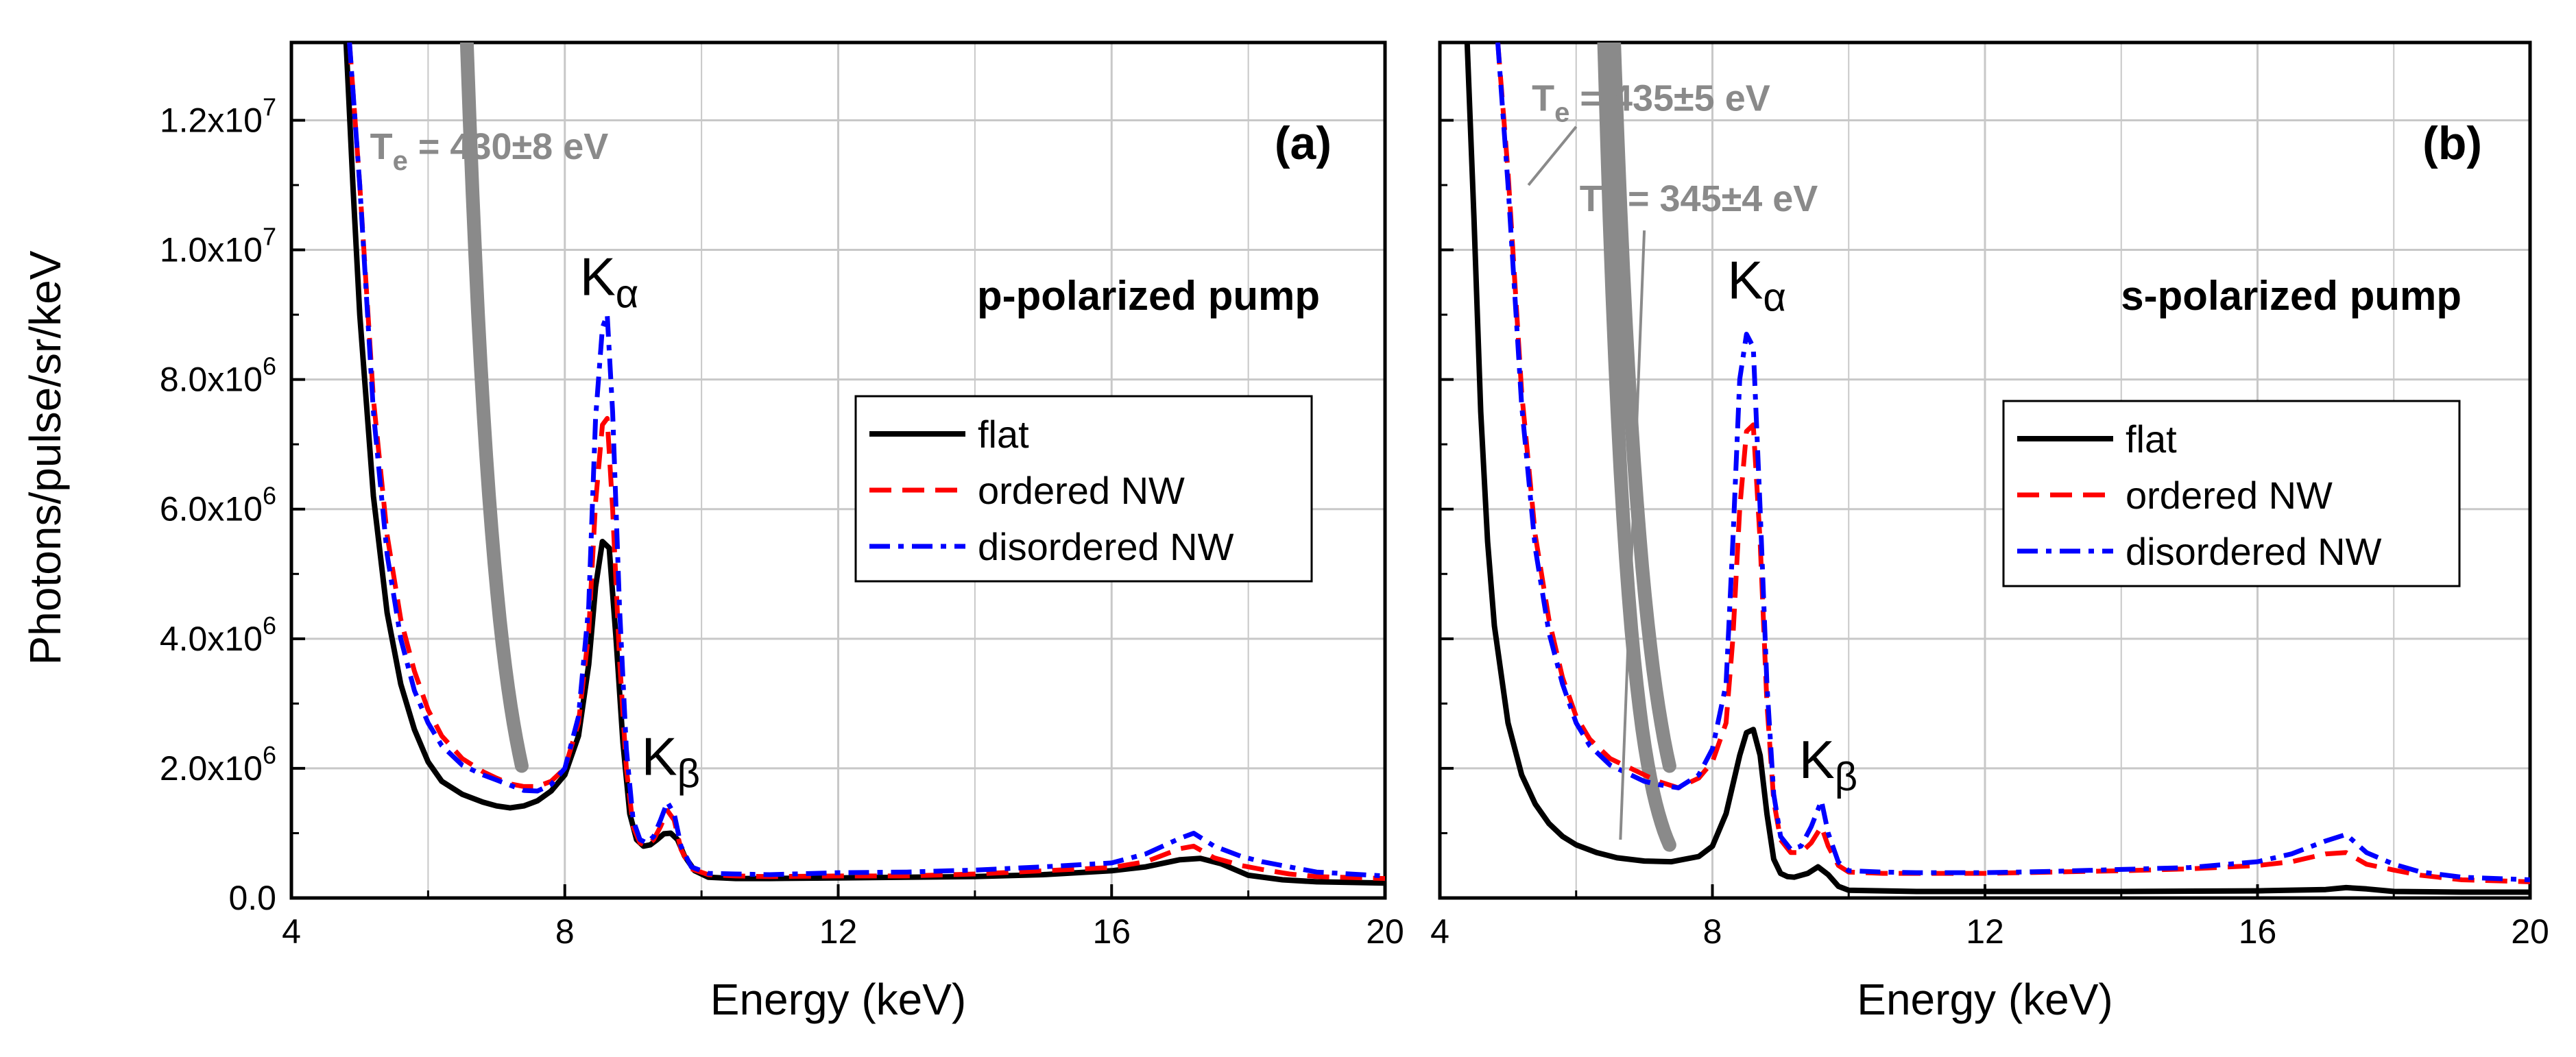  What do you see at coordinates (1699, 203) in the screenshot?
I see `fit-temperature-label-2: Te = 345±4 eV` at bounding box center [1699, 203].